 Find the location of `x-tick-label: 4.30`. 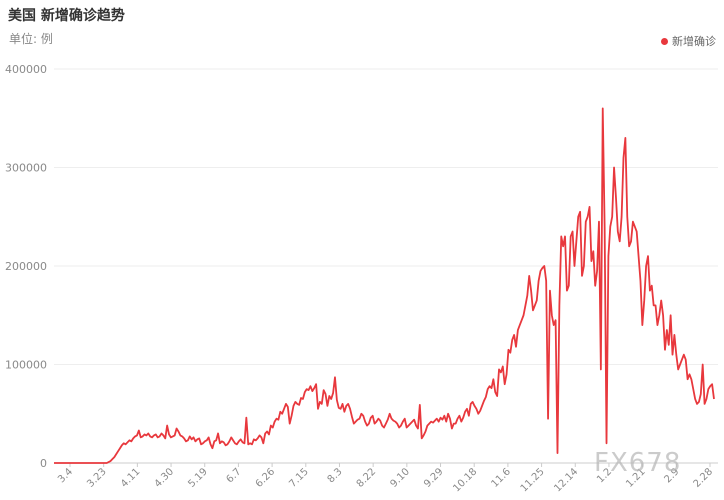

x-tick-label: 4.30 is located at coordinates (165, 478).